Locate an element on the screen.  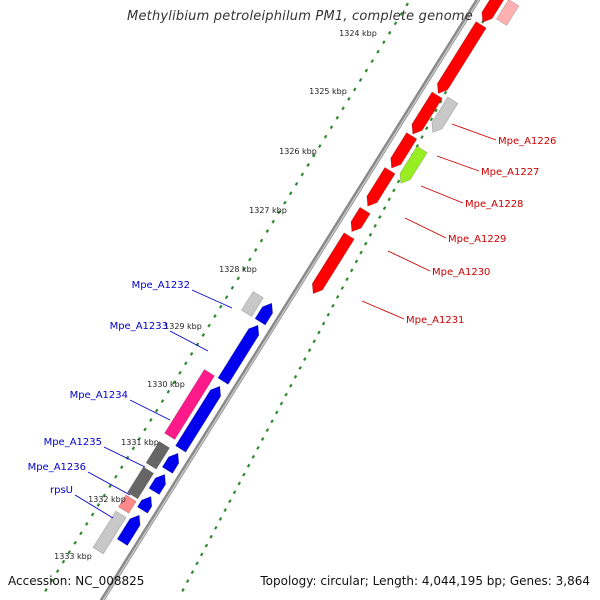
ruler-label: 1324 kbp is located at coordinates (358, 33).